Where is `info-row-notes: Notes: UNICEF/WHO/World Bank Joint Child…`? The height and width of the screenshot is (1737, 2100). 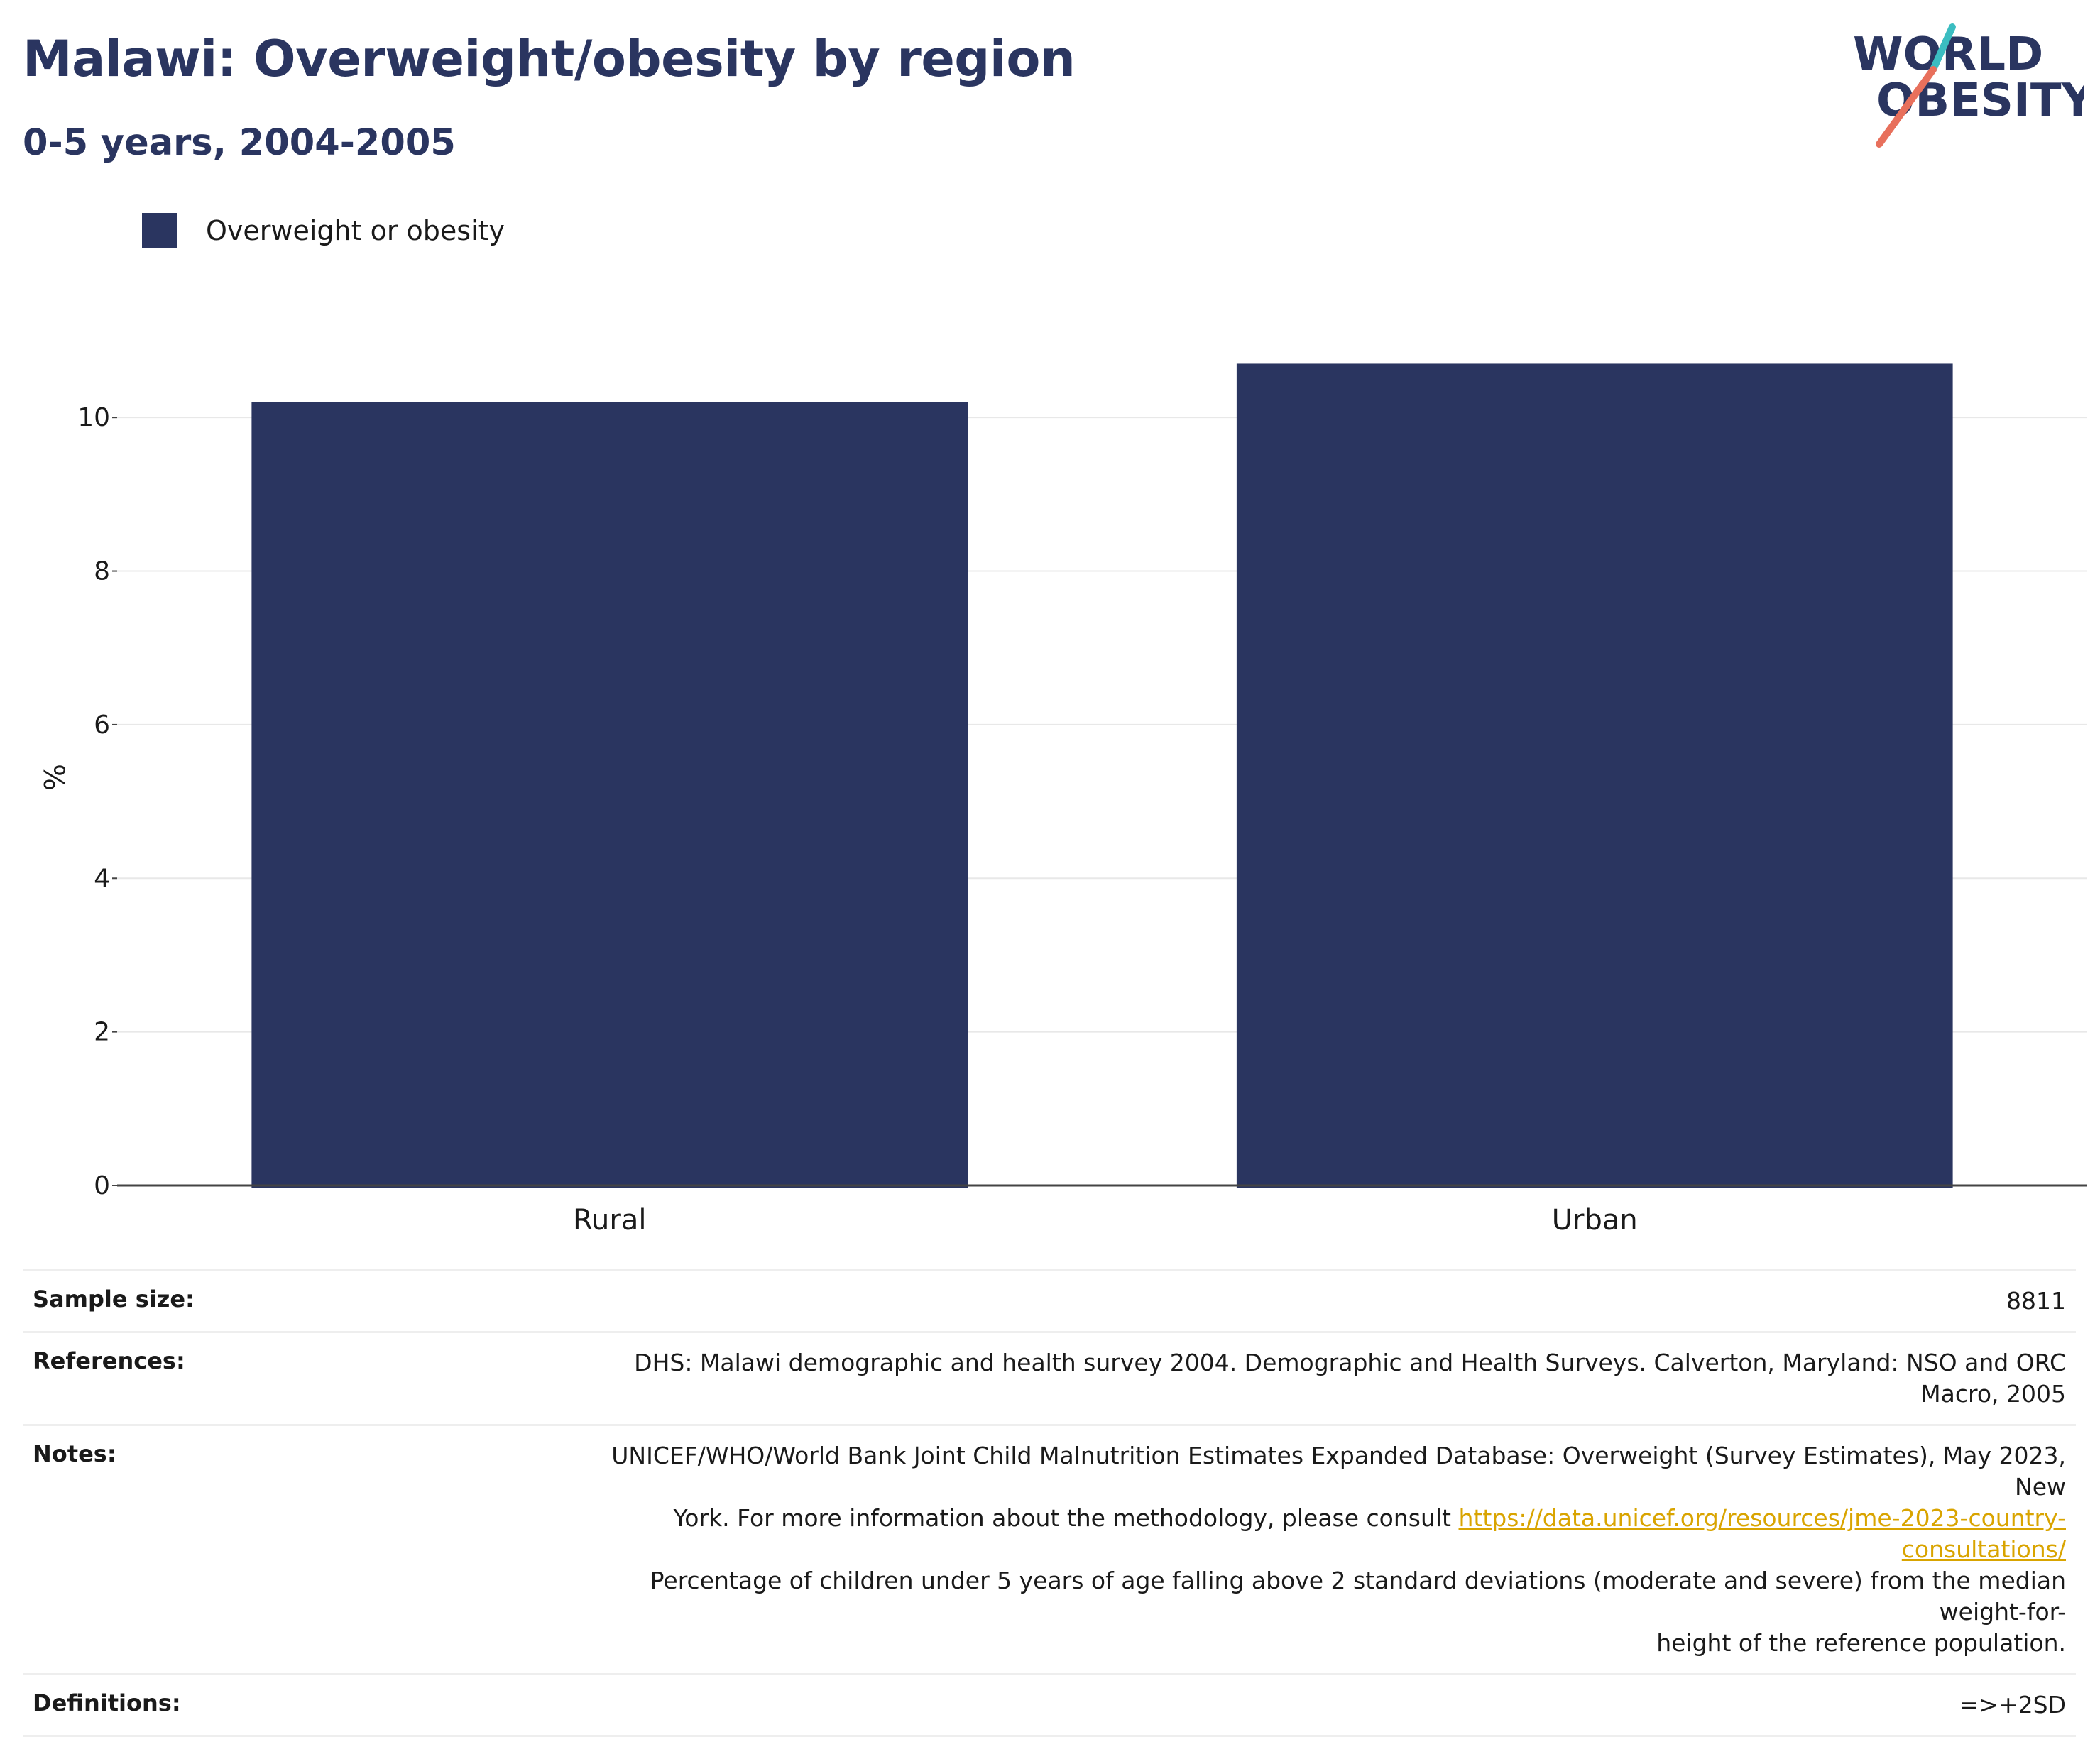 info-row-notes: Notes: UNICEF/WHO/World Bank Joint Child… is located at coordinates (1049, 1548).